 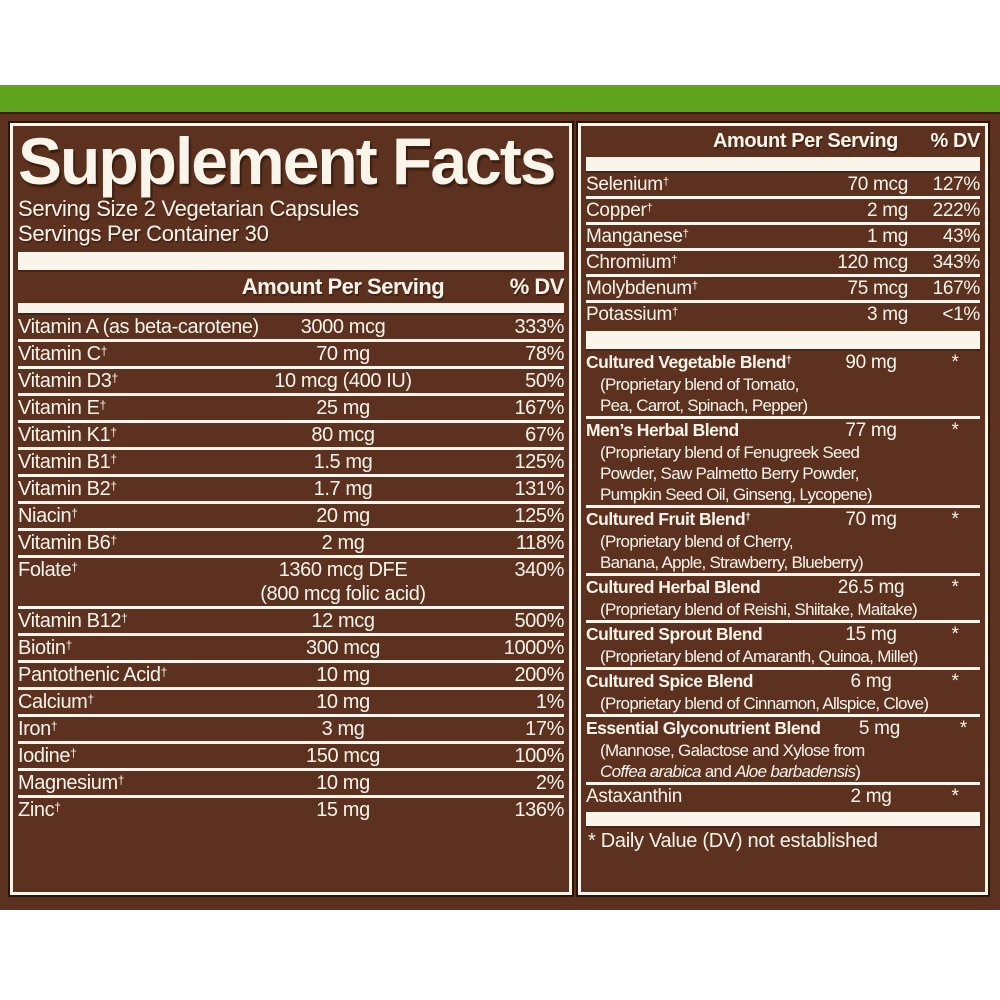 What do you see at coordinates (71, 783) in the screenshot?
I see `nutrient-name: Magnesium†` at bounding box center [71, 783].